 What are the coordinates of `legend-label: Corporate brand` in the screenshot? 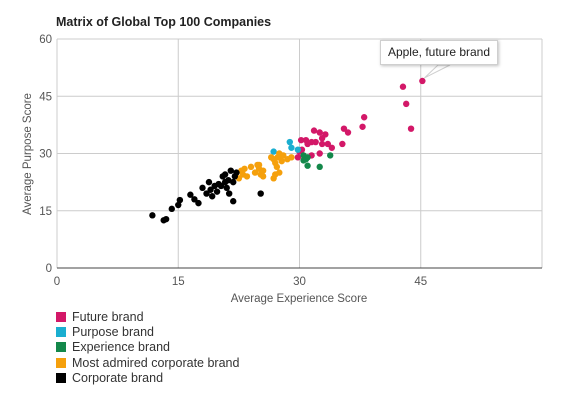 It's located at (118, 377).